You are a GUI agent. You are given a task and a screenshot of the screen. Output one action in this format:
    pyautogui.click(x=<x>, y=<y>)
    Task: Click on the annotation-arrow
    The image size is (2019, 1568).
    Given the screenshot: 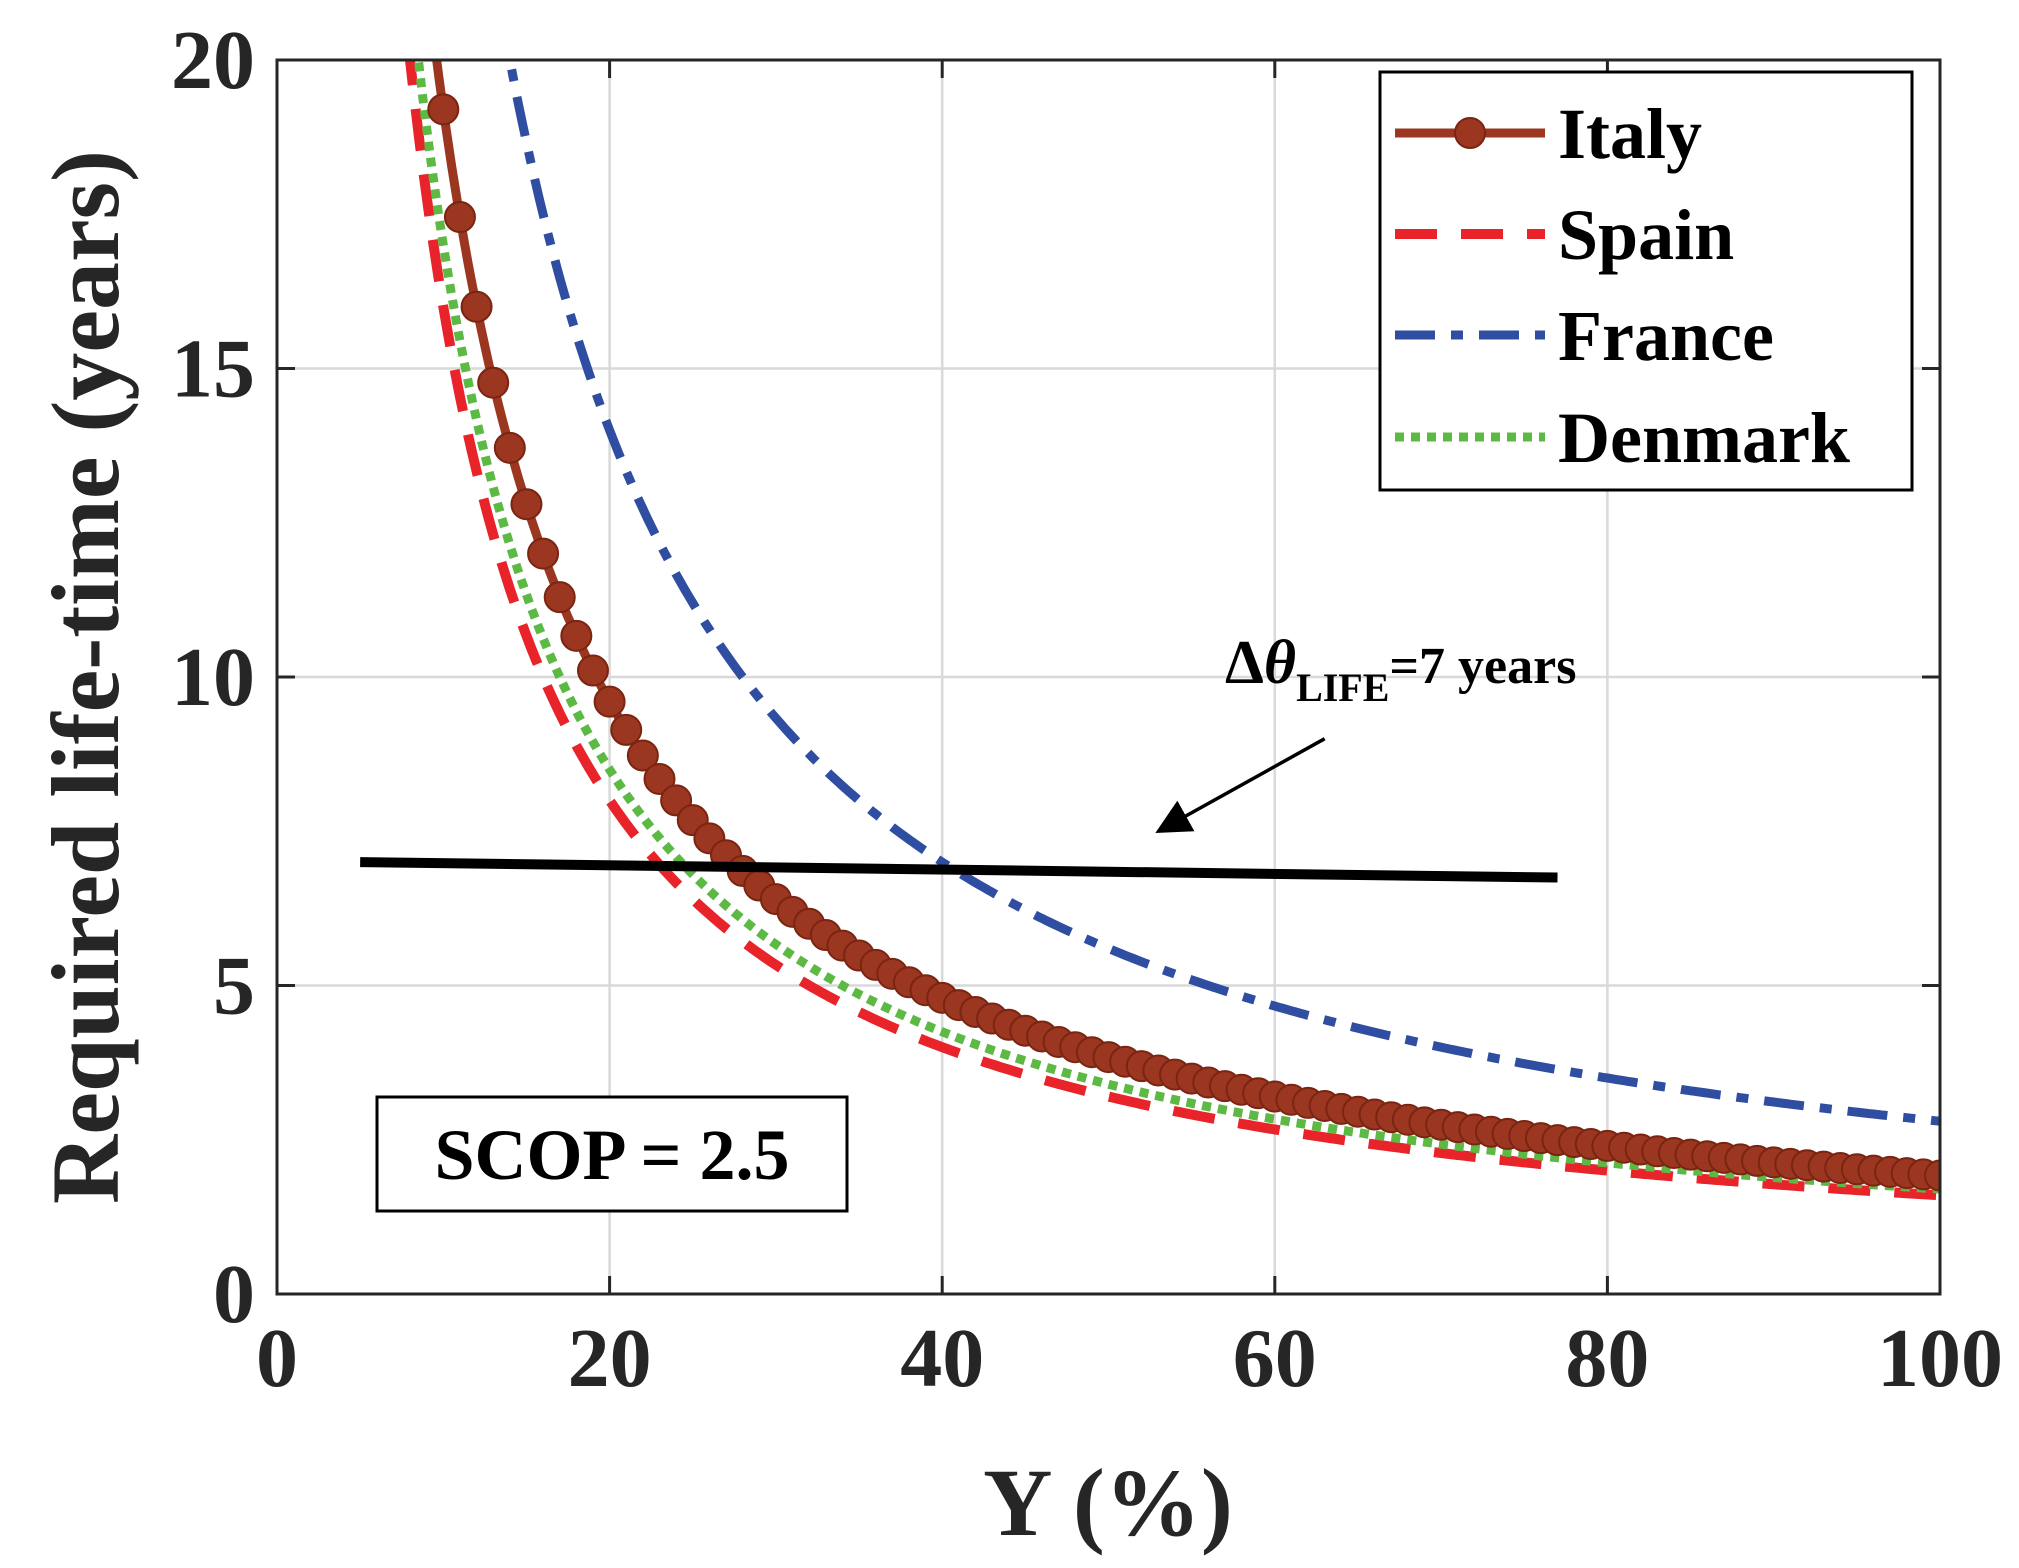 What is the action you would take?
    pyautogui.click(x=1240, y=785)
    